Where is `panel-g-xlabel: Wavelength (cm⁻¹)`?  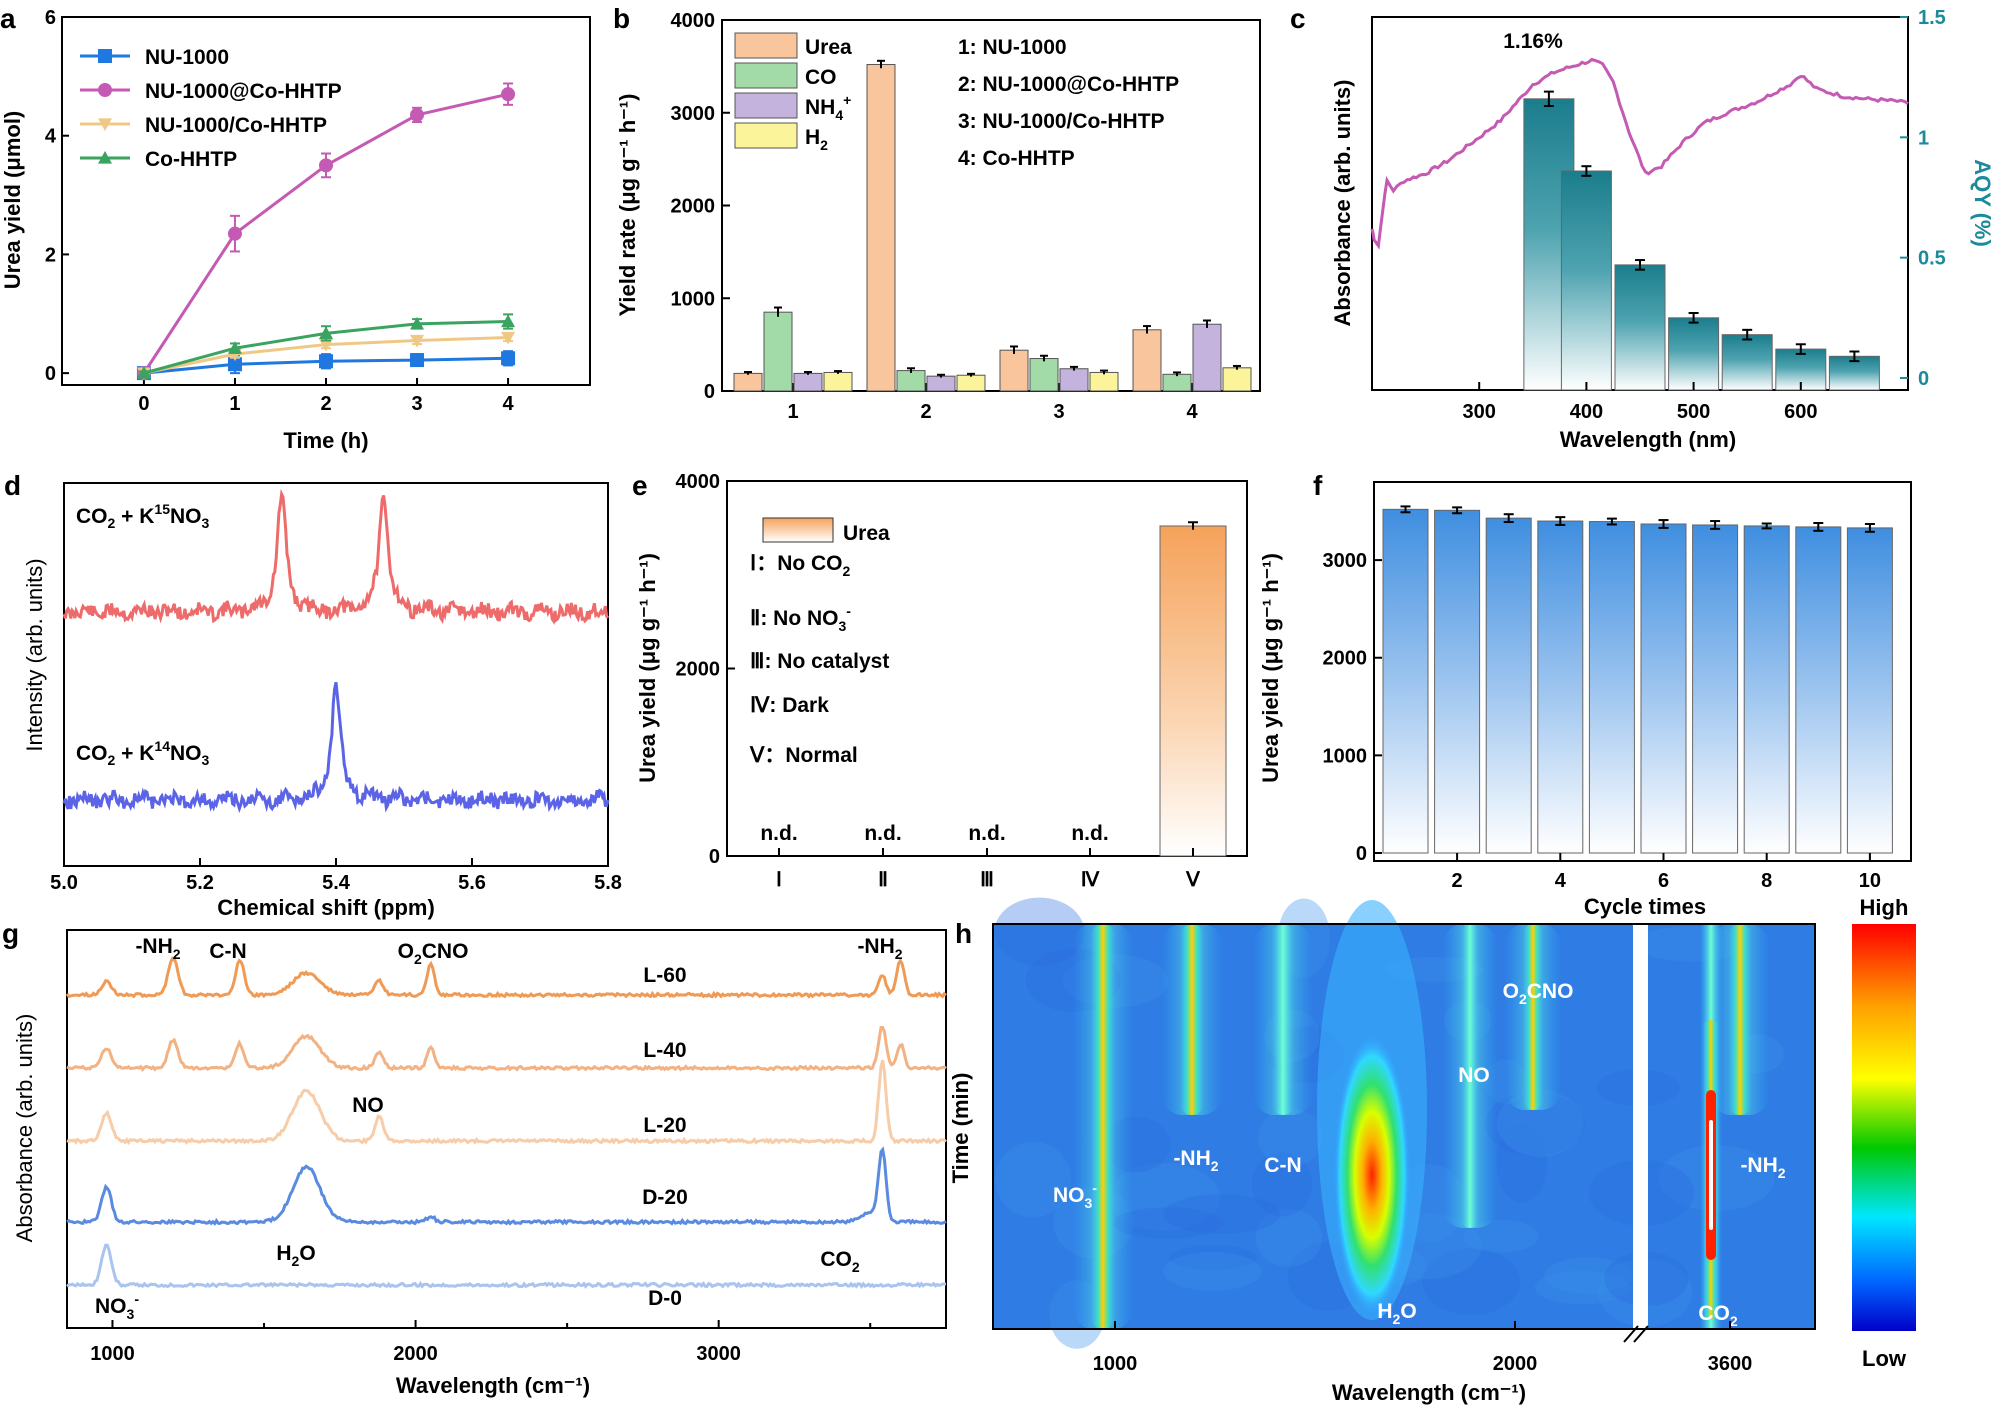
panel-g-xlabel: Wavelength (cm⁻¹) is located at coordinates (493, 1385).